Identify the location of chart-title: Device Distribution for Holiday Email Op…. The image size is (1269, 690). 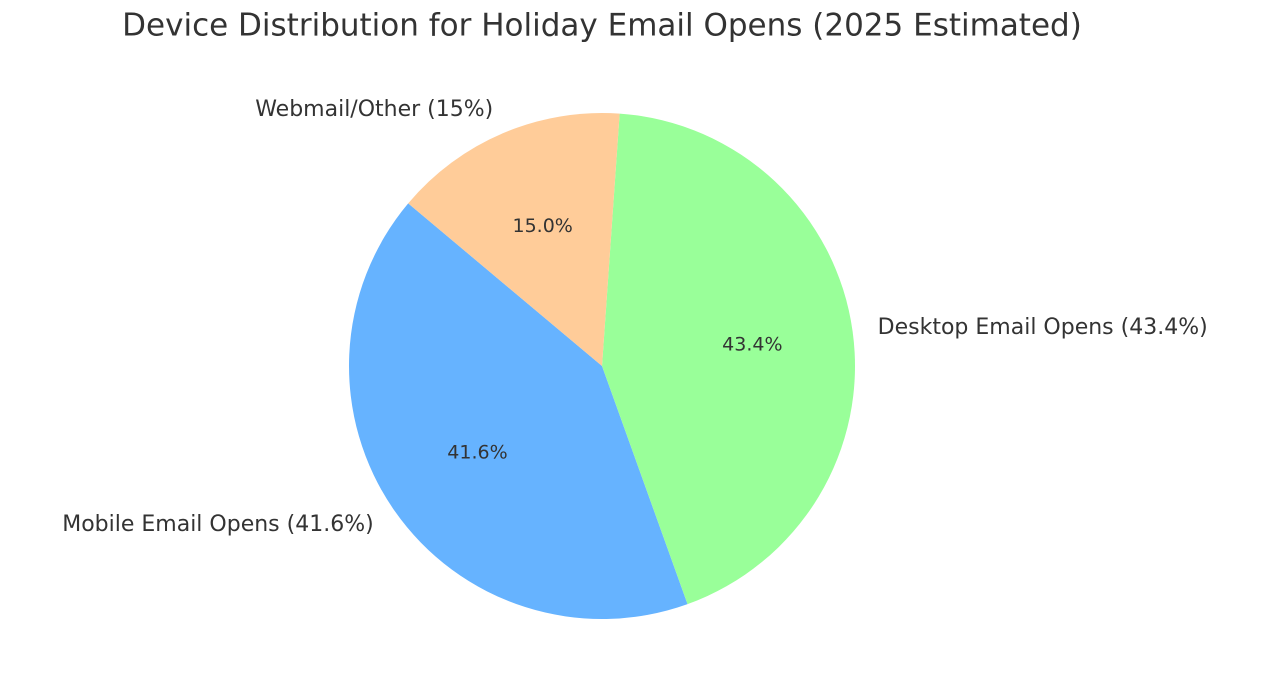
(602, 26).